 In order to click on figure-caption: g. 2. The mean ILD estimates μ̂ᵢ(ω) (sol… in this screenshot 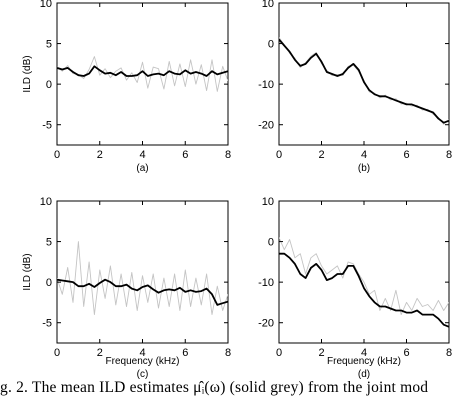, I will do `click(214, 387)`.